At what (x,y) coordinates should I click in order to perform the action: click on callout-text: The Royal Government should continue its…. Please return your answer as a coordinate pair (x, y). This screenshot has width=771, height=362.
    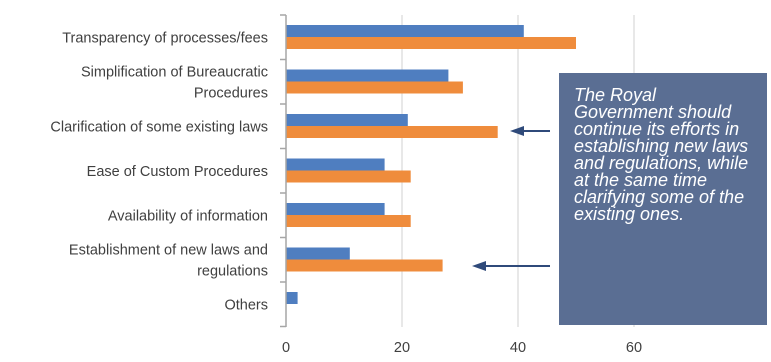
    Looking at the image, I should click on (661, 154).